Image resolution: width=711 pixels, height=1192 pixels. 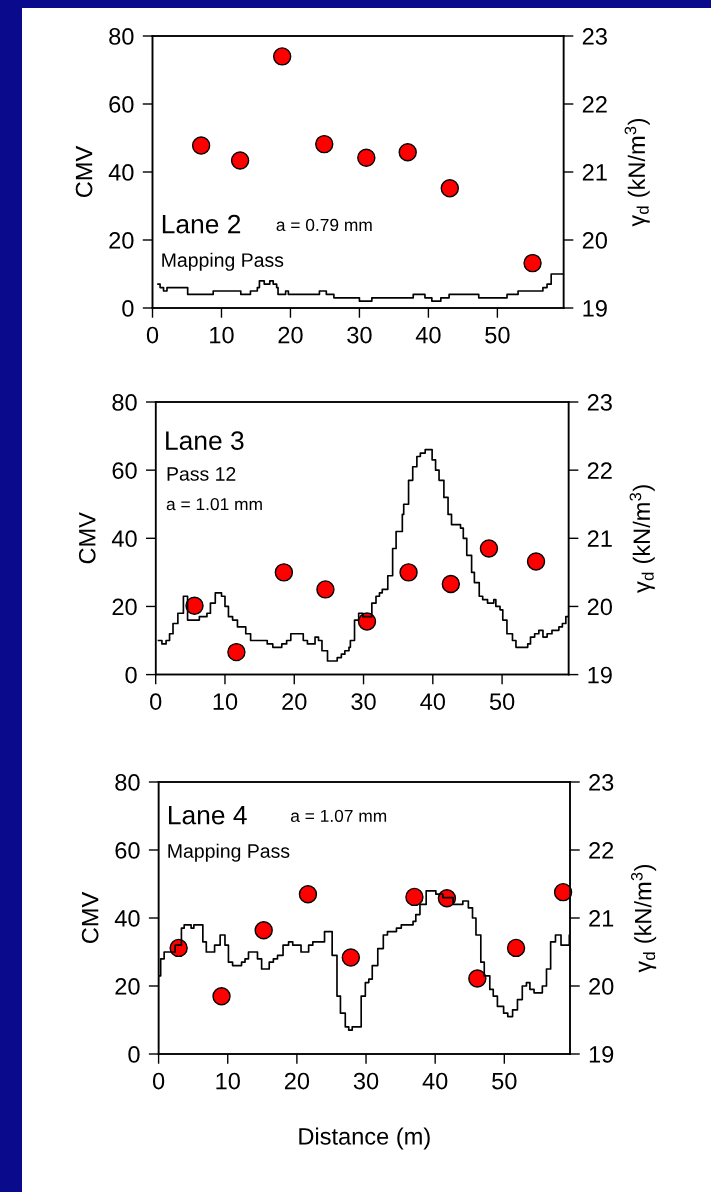 What do you see at coordinates (205, 440) in the screenshot?
I see `annotation: Lane 3` at bounding box center [205, 440].